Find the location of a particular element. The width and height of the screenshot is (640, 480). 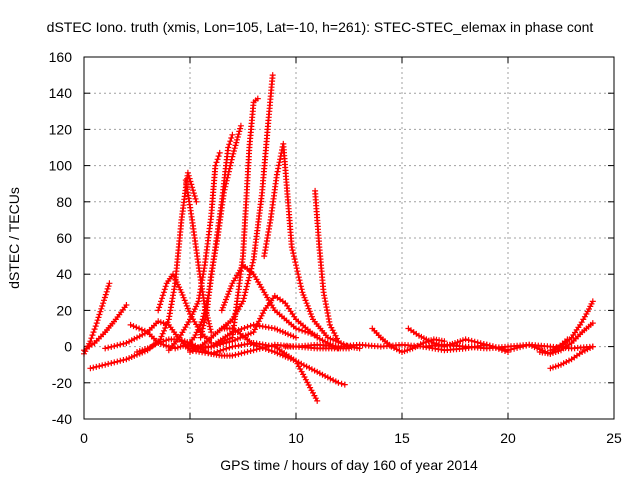

x-tick-label: 25 is located at coordinates (614, 438).